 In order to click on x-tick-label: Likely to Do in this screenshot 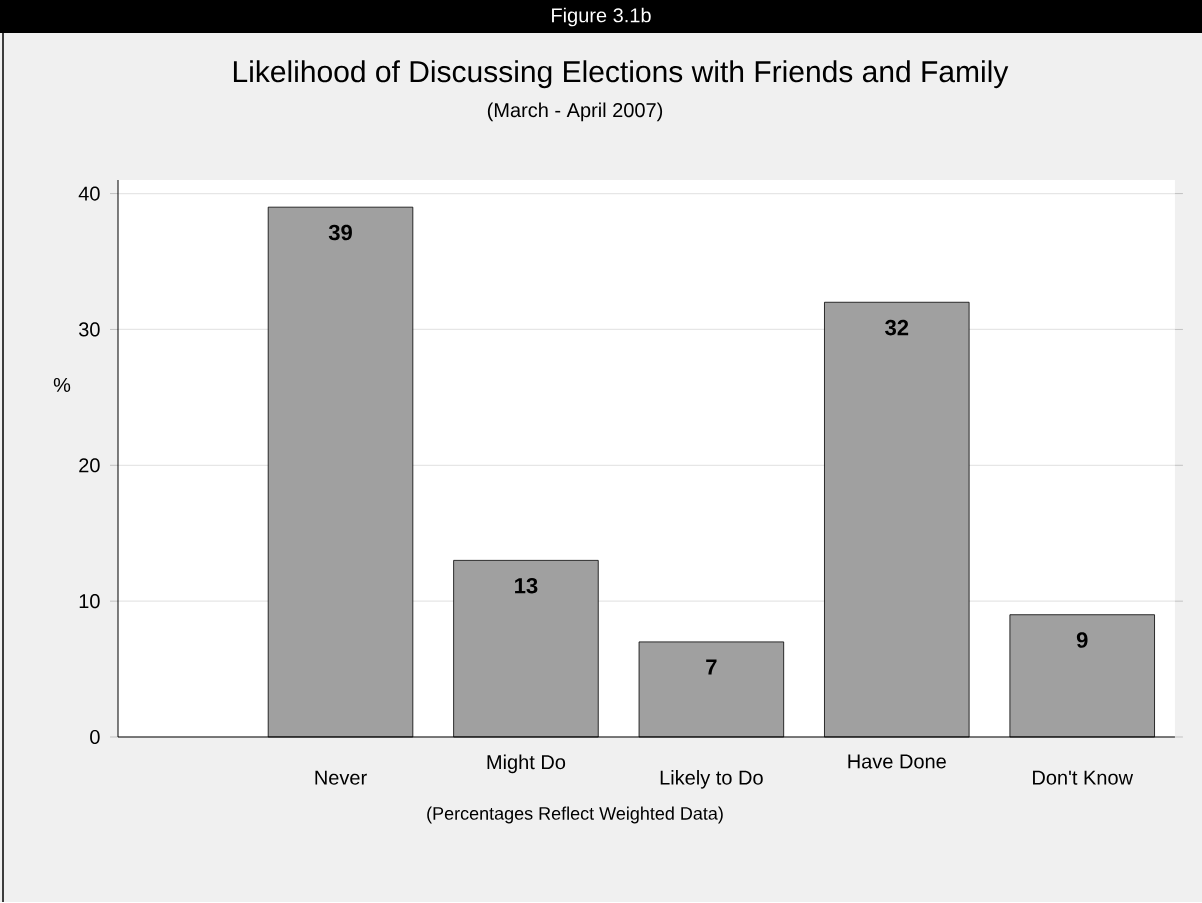, I will do `click(711, 779)`.